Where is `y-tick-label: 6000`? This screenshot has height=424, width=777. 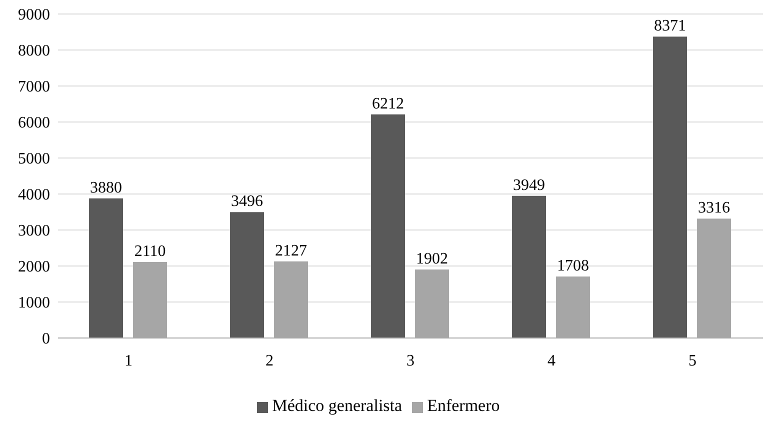 y-tick-label: 6000 is located at coordinates (34, 123).